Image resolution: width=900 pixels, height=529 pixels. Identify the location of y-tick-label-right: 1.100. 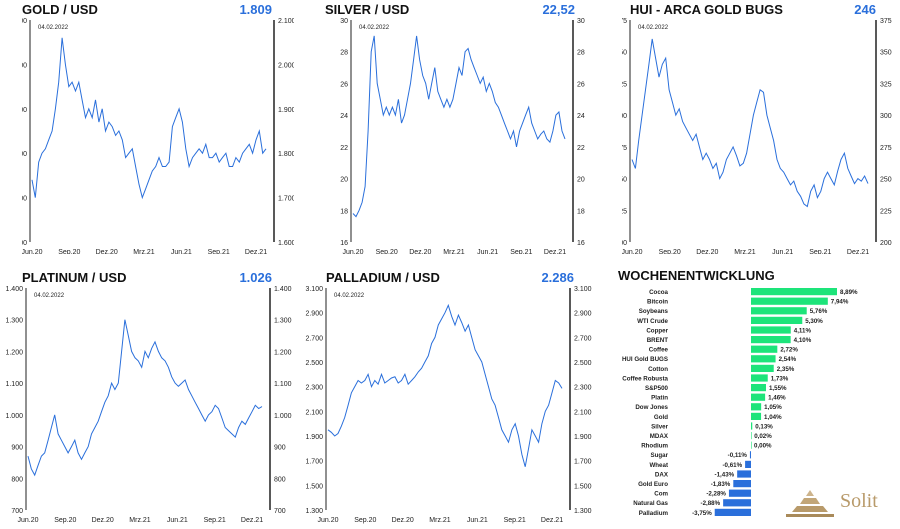
(283, 384).